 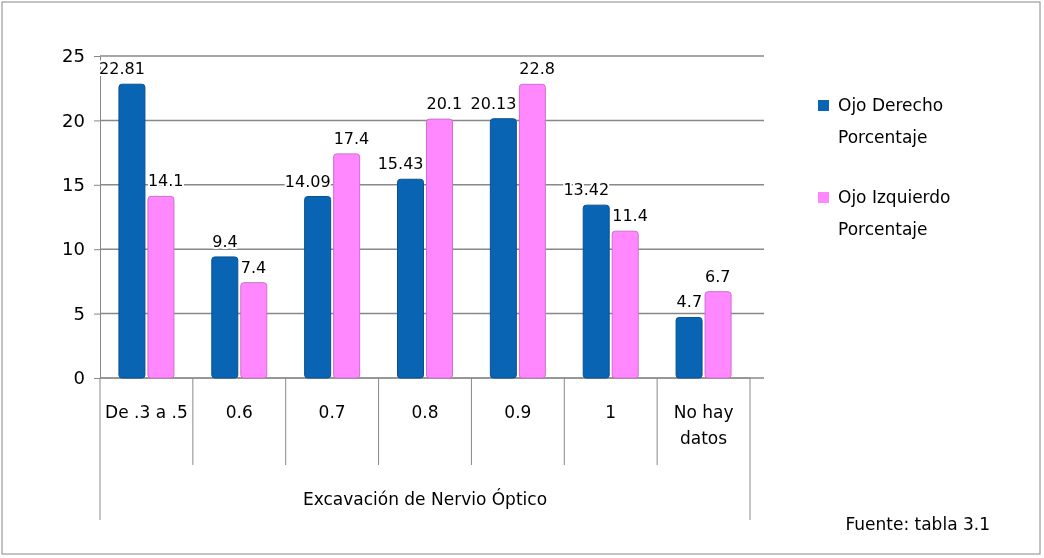 I want to click on data-label: 20.13, so click(x=493, y=103).